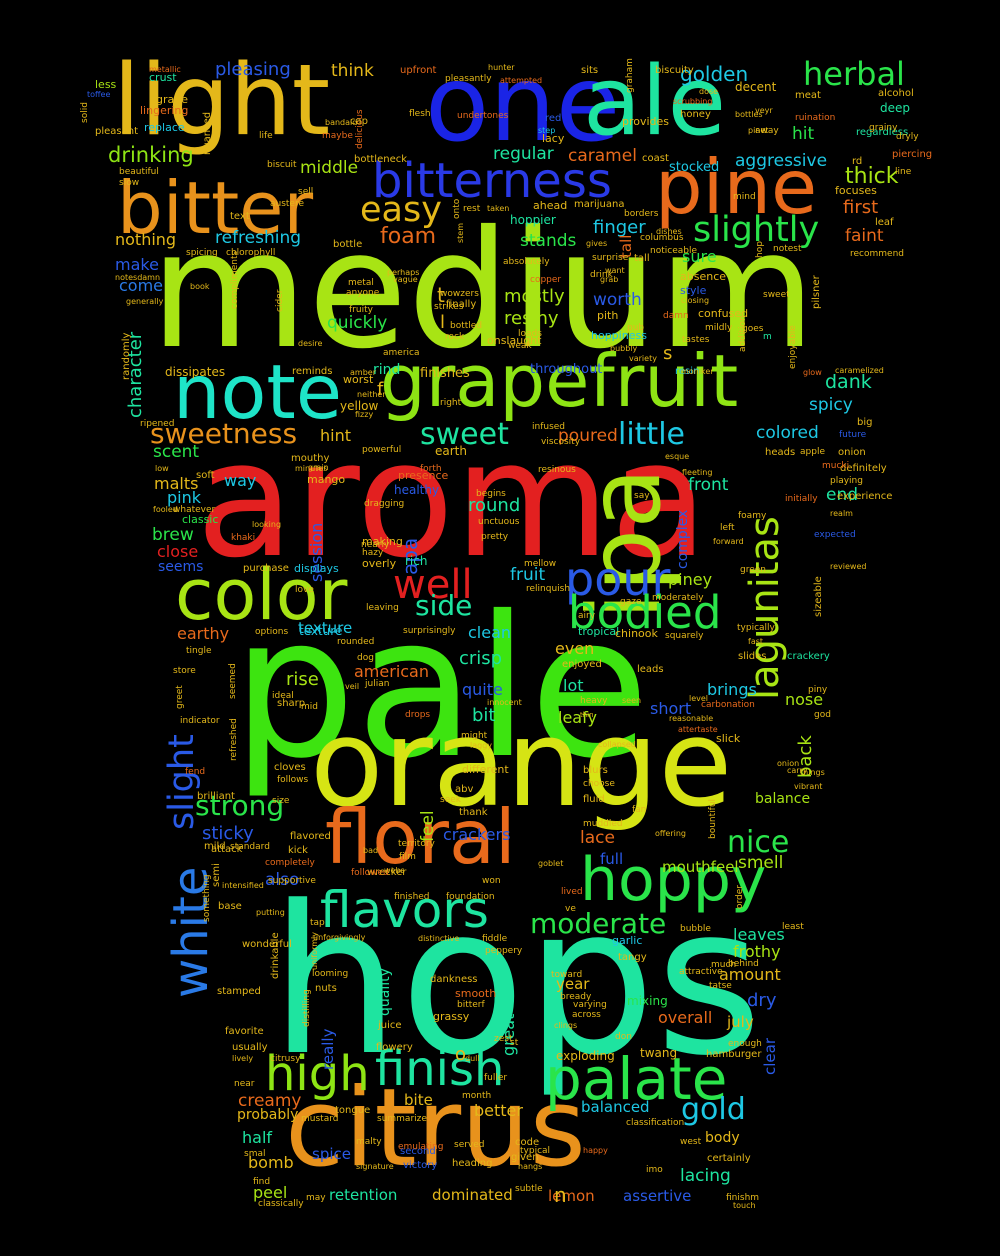 This screenshot has width=1000, height=1256. What do you see at coordinates (244, 1031) in the screenshot?
I see `word-206: favorite` at bounding box center [244, 1031].